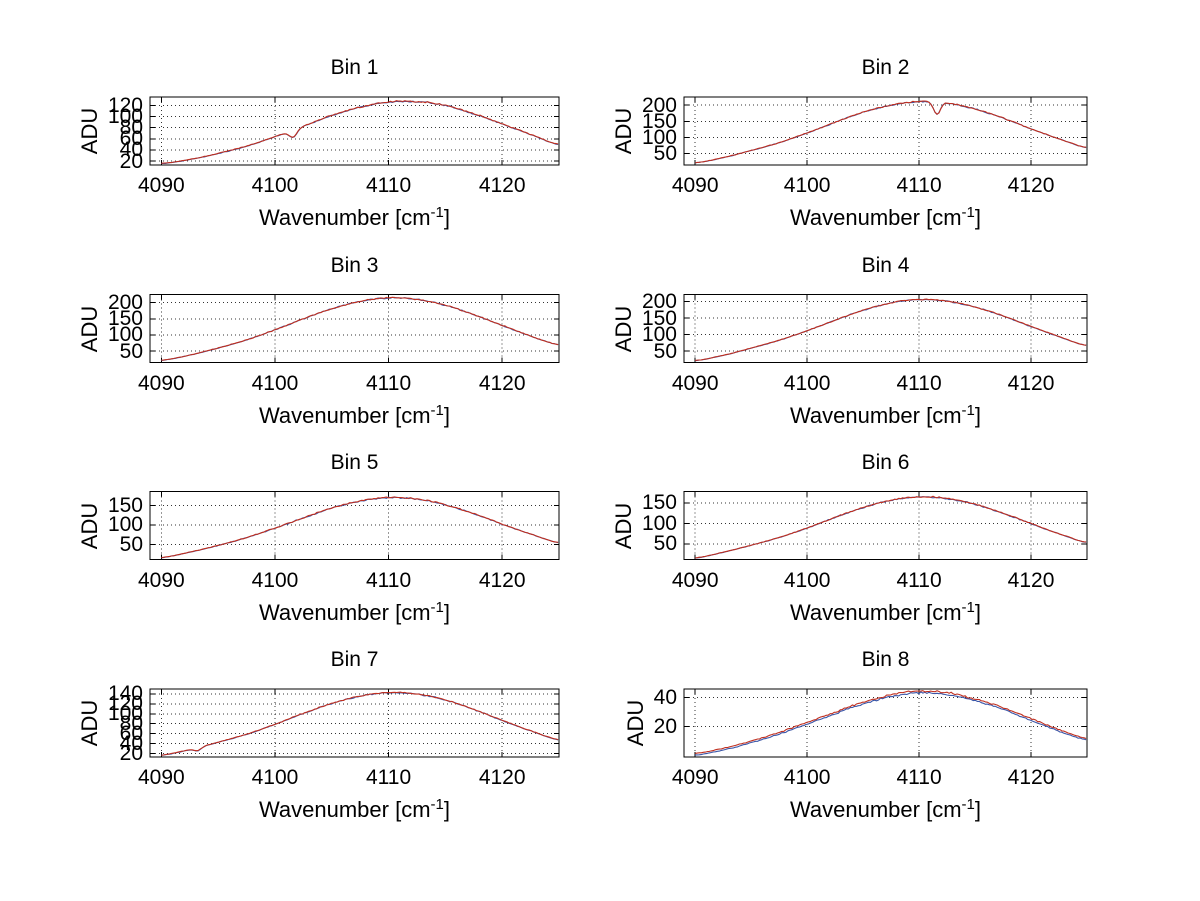 Image resolution: width=1200 pixels, height=901 pixels. Describe the element at coordinates (354, 462) in the screenshot. I see `subplot-title: Bin 5` at that location.